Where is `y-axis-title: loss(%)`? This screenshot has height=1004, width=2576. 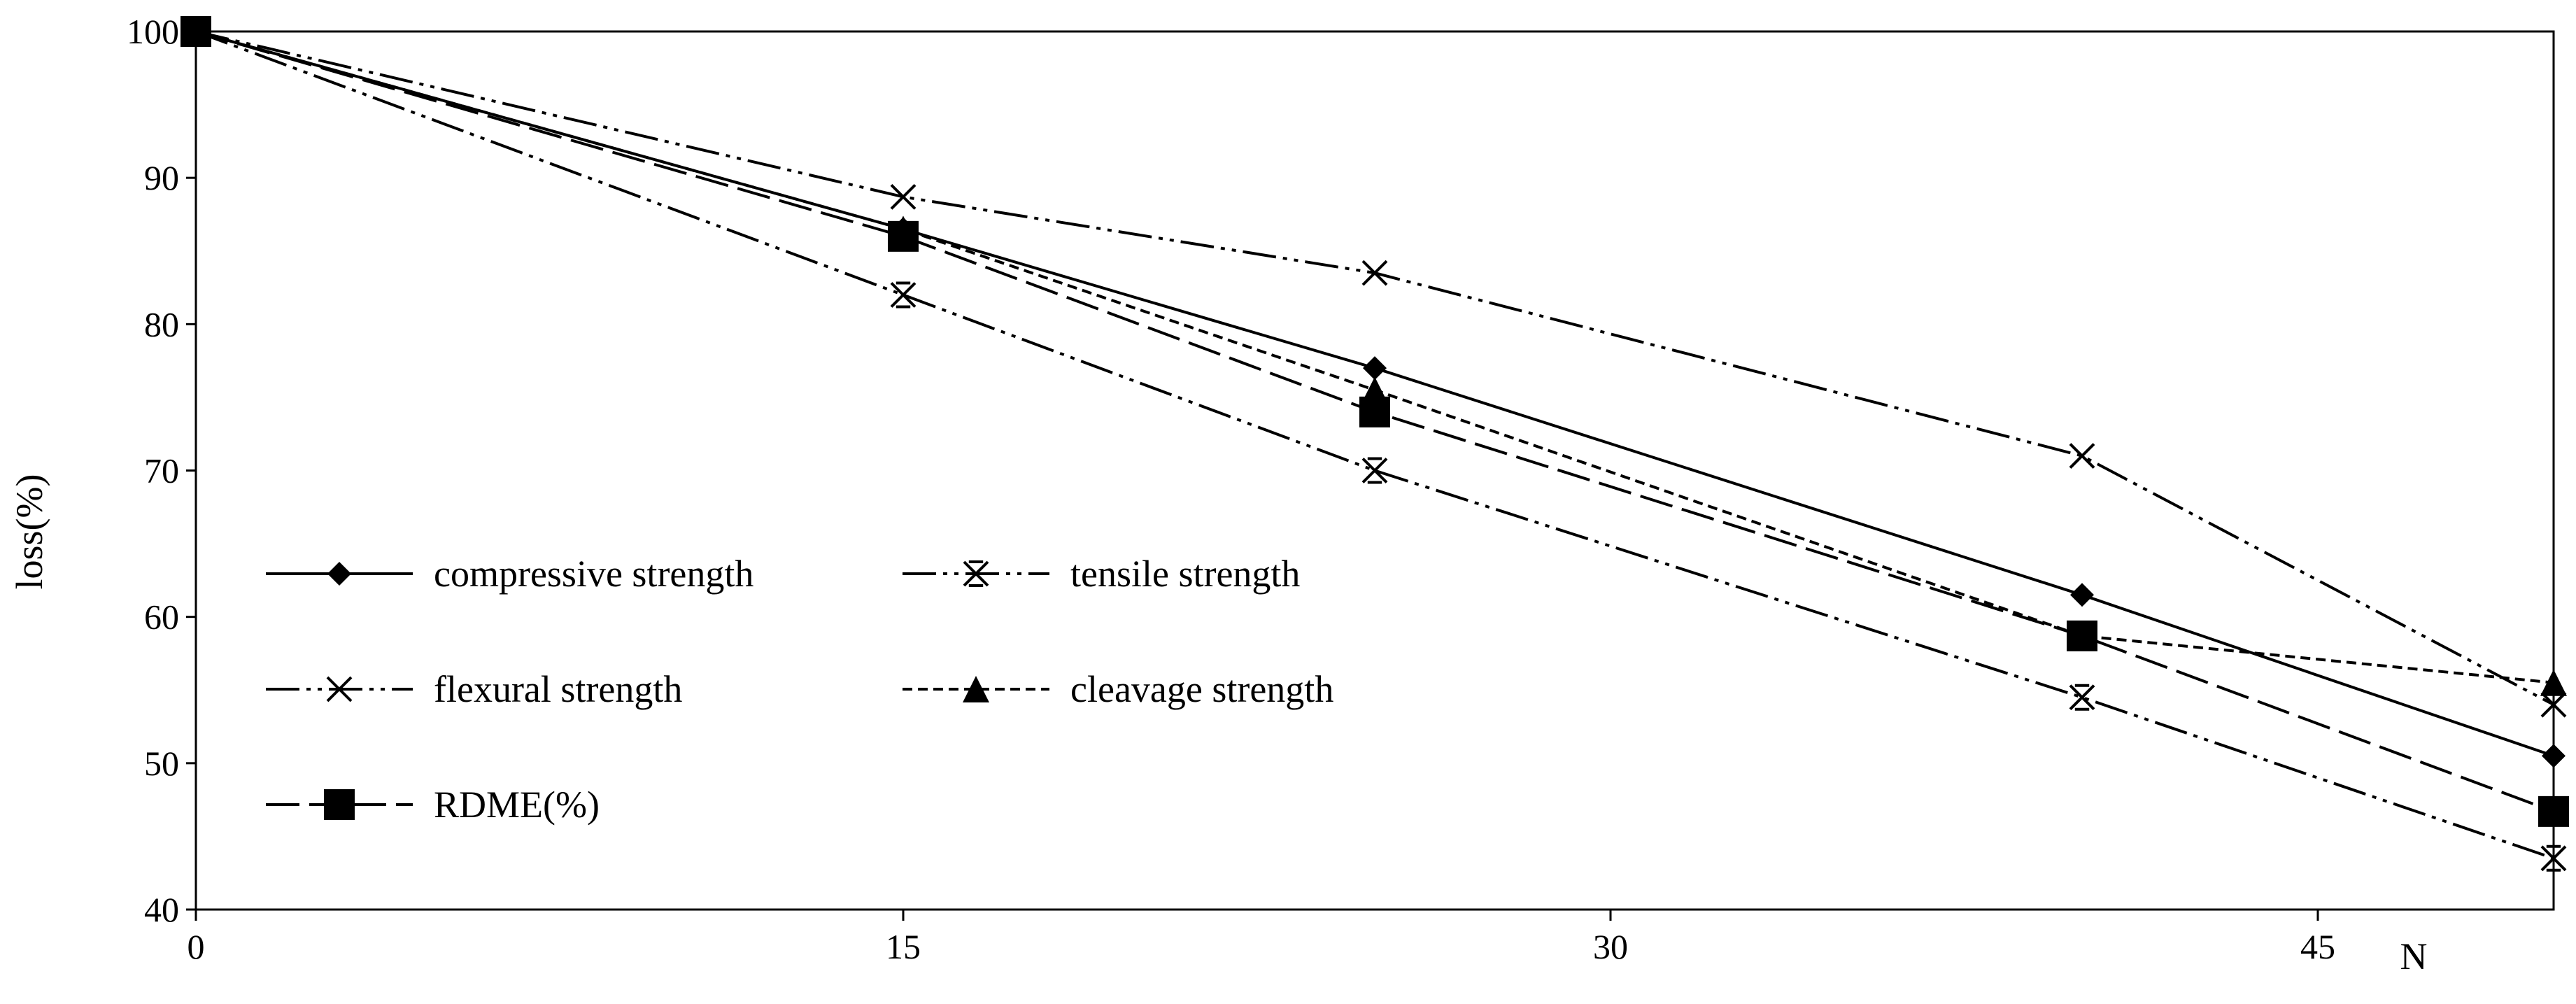 y-axis-title: loss(%) is located at coordinates (29, 532).